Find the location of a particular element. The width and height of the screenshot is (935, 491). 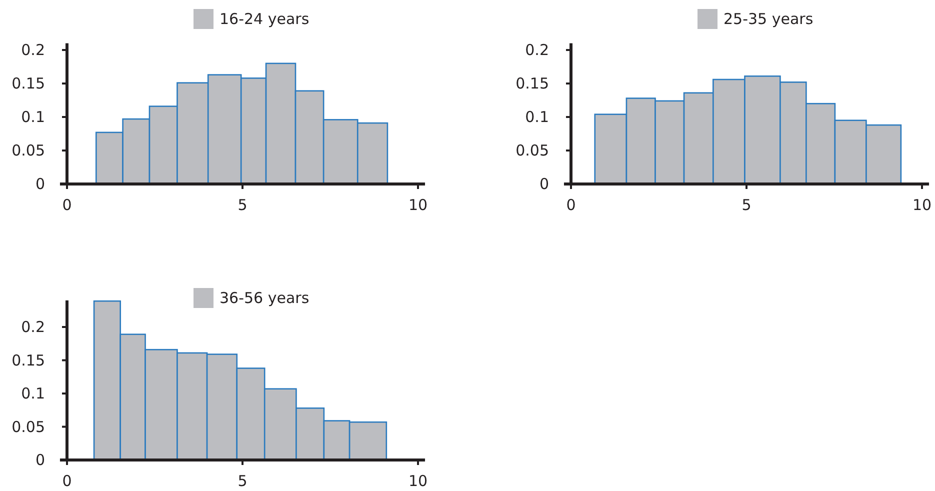

legend-label: 16-24 years is located at coordinates (265, 19).